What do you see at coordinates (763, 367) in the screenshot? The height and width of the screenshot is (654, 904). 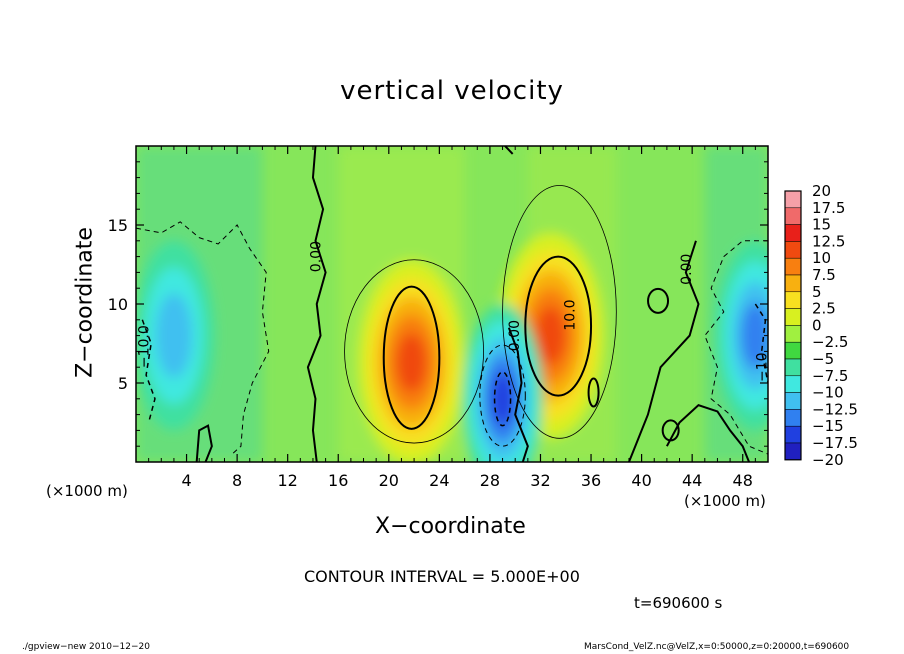 I see `contour-label: −10` at bounding box center [763, 367].